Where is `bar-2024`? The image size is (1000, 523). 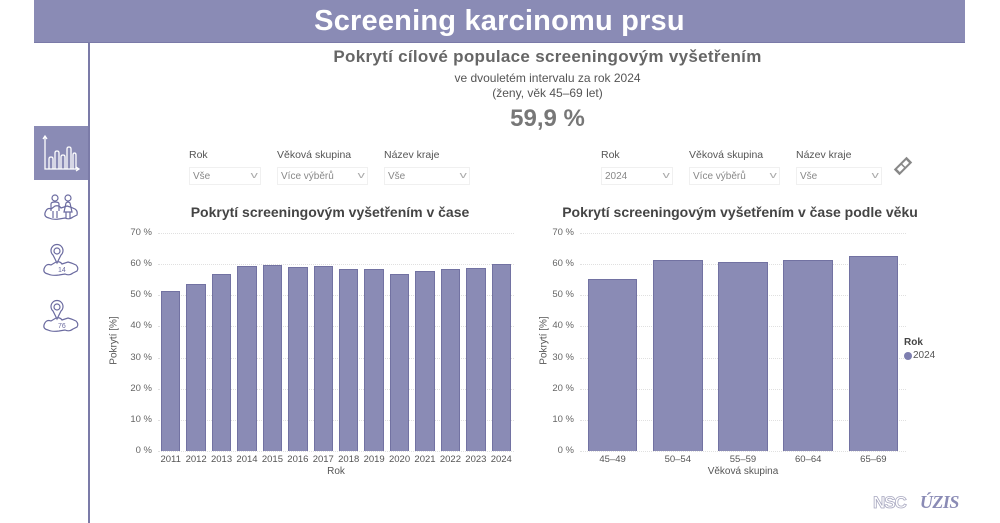
bar-2024 is located at coordinates (501, 357).